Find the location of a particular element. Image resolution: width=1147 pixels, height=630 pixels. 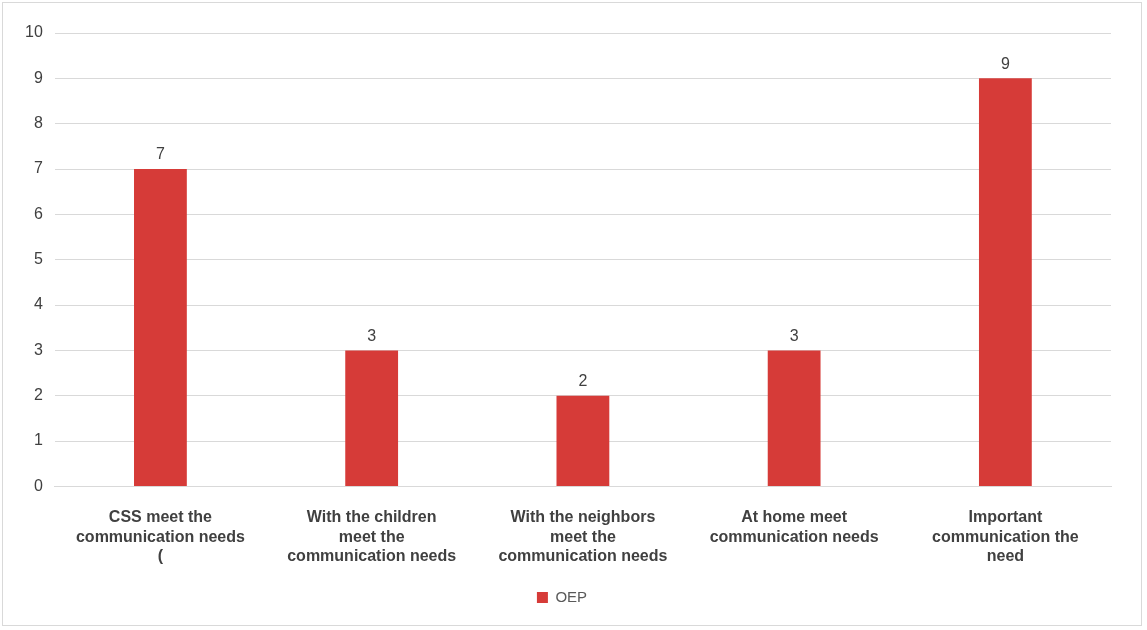

x-tick-label: At home meet communication needs is located at coordinates (794, 526).